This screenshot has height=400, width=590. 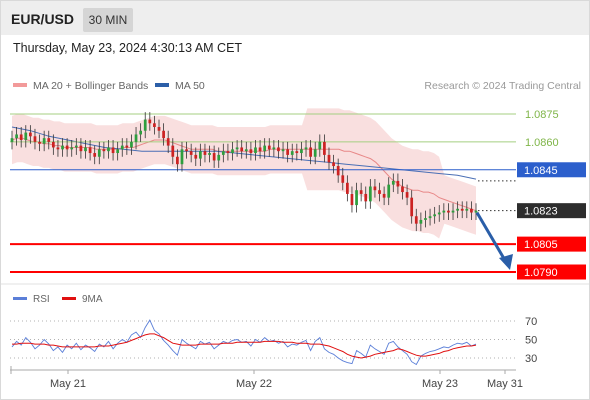 I want to click on level-tag-1.0805, so click(x=551, y=244).